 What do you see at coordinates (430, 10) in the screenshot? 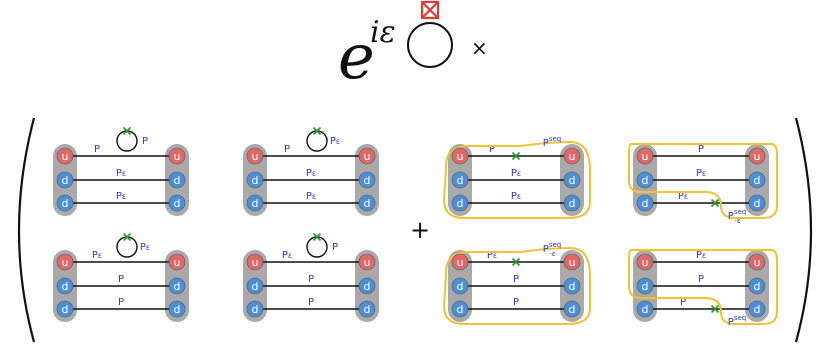
I see `operator-box-icon` at bounding box center [430, 10].